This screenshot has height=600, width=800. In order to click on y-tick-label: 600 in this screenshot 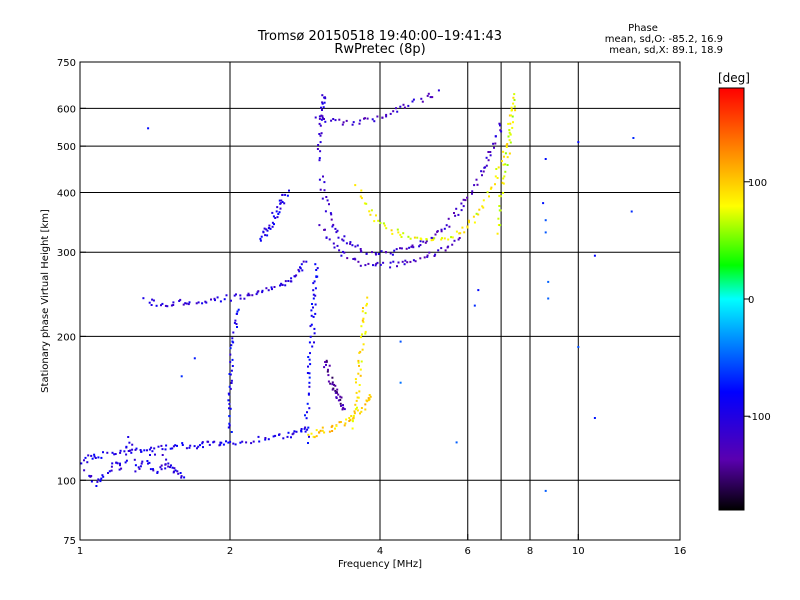, I will do `click(66, 109)`.